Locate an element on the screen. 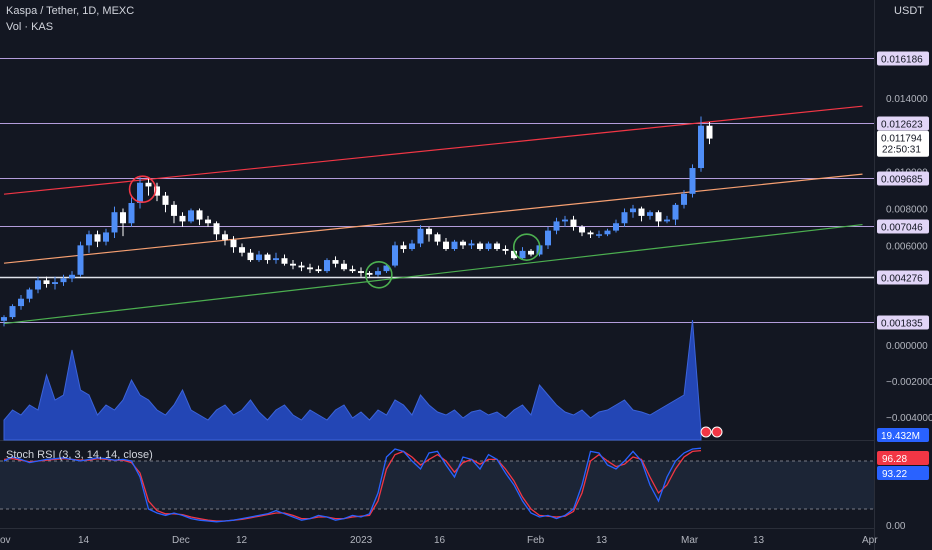 This screenshot has height=550, width=932. time-tick-label: ov is located at coordinates (5, 540).